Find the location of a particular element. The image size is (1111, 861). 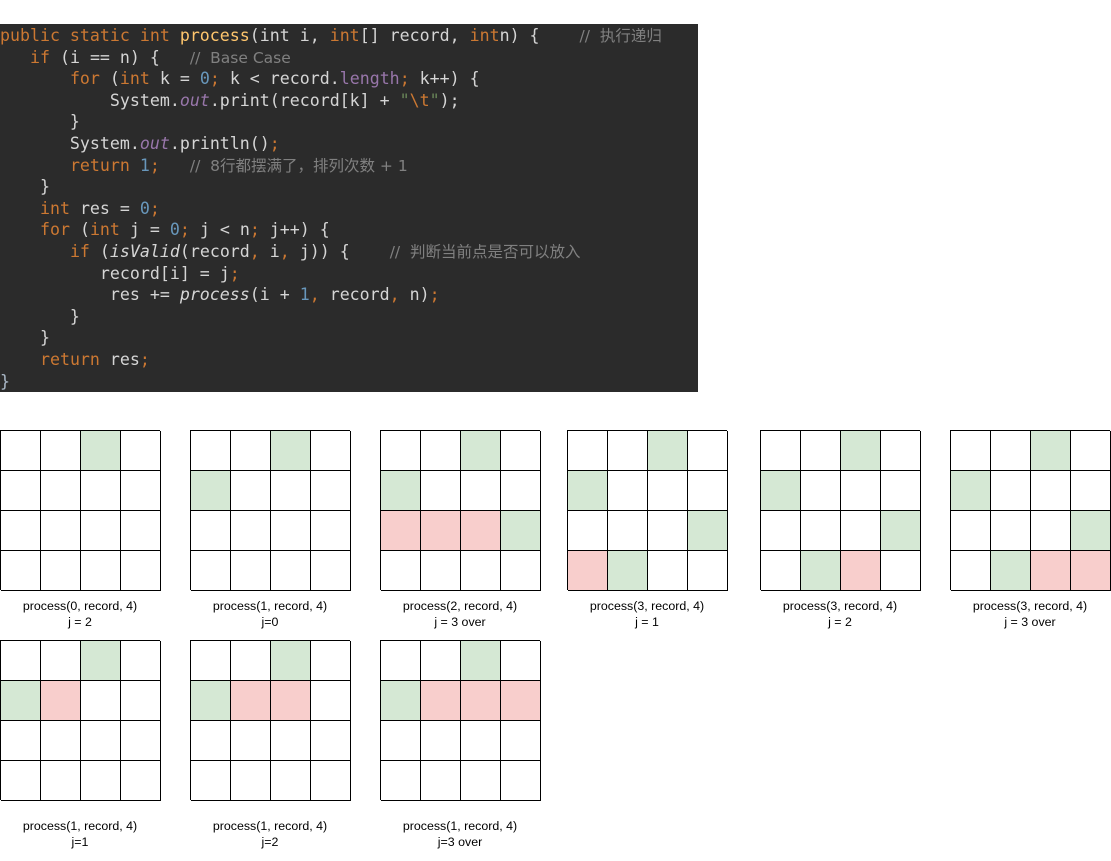

caption-j: j = 1 is located at coordinates (647, 622).